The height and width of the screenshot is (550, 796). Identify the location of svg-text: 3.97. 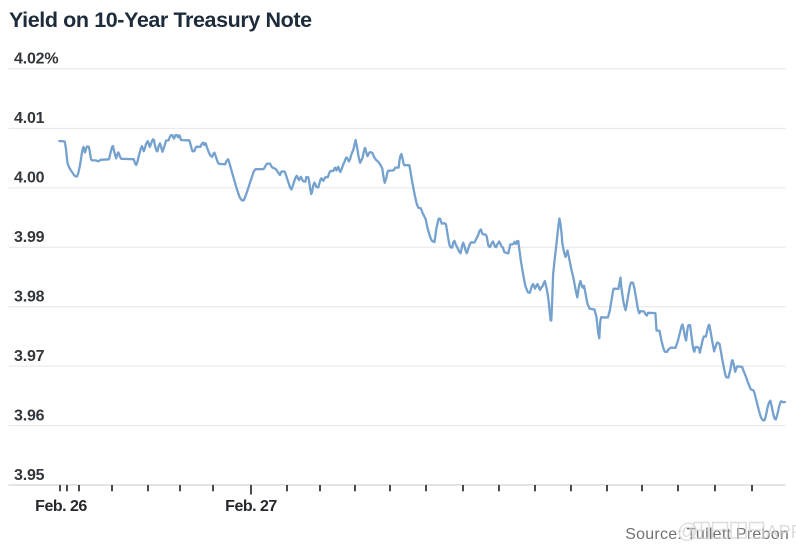
(29, 356).